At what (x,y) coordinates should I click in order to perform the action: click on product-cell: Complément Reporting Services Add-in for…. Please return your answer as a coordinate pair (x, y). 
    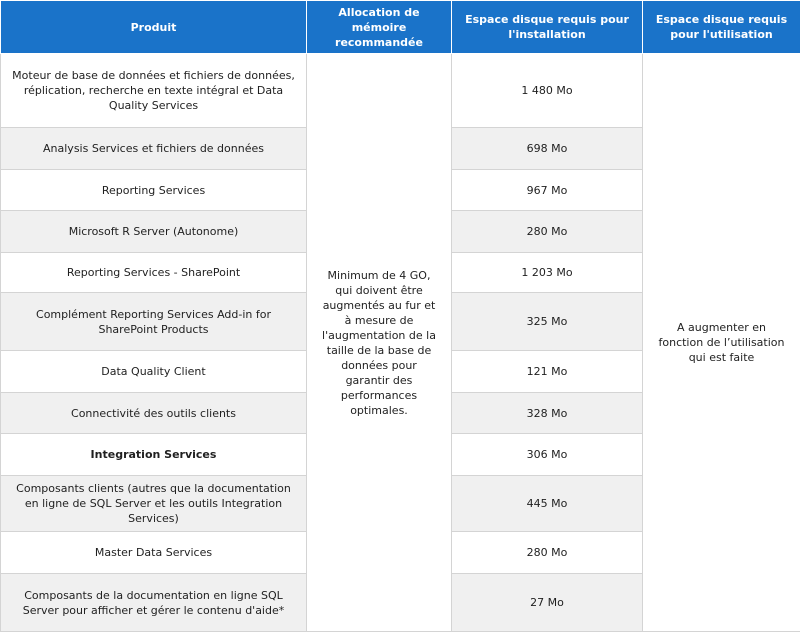
    Looking at the image, I should click on (154, 322).